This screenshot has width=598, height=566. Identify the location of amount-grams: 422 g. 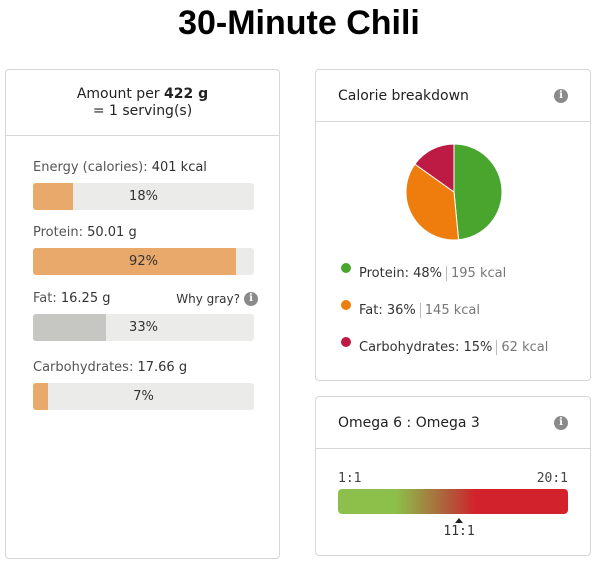
(186, 94).